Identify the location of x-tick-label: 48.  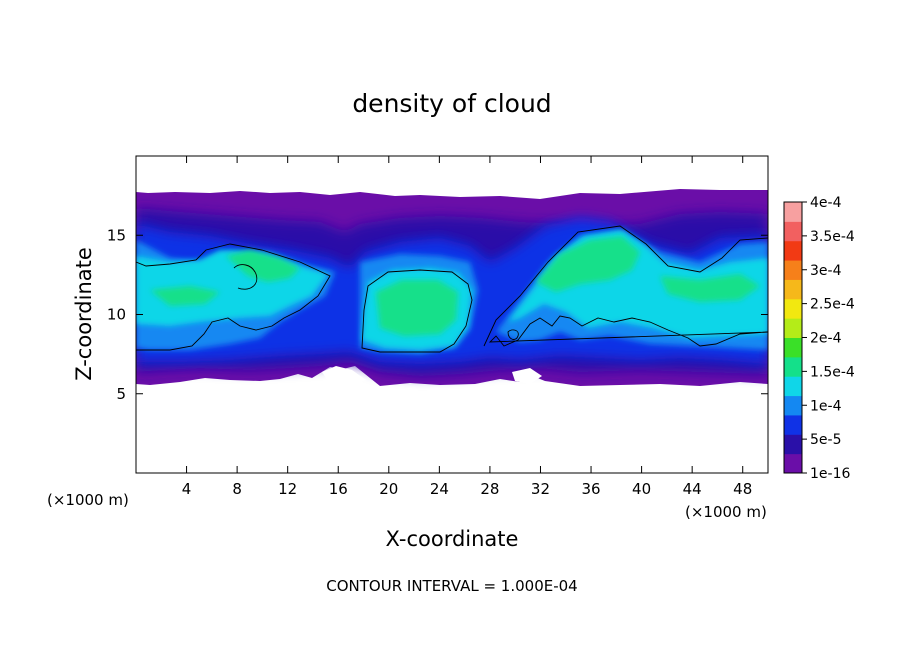
(742, 489).